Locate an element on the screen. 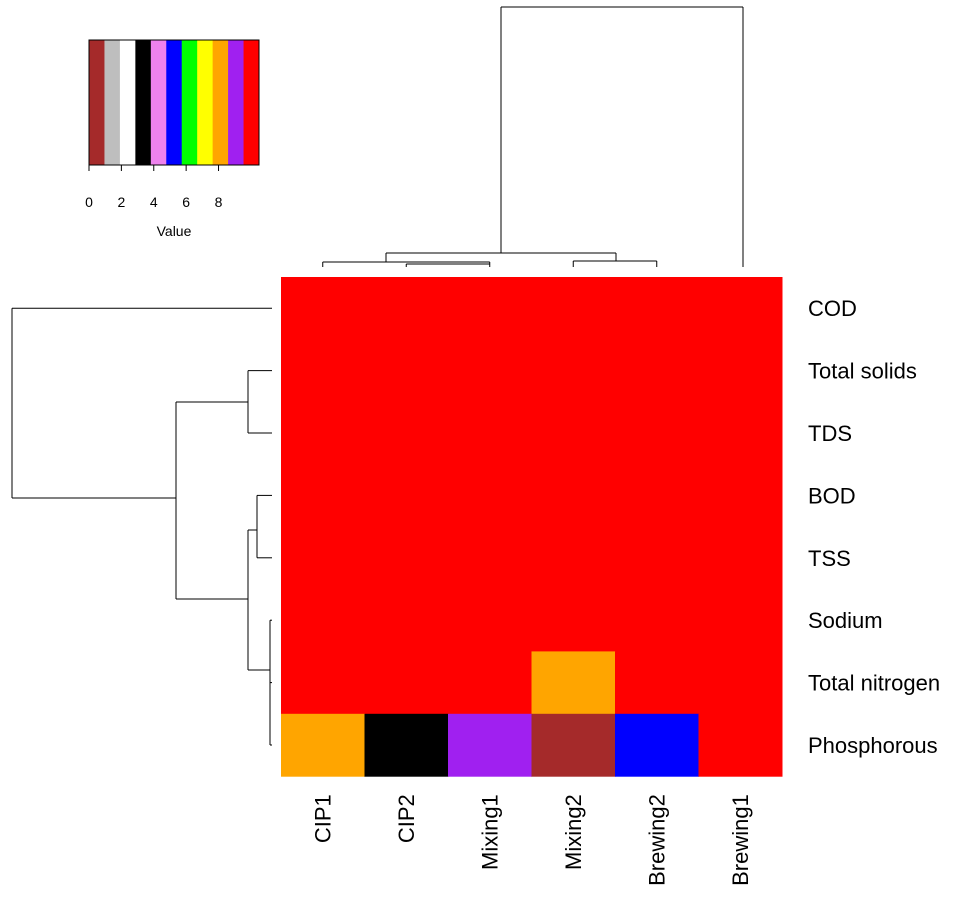 Image resolution: width=956 pixels, height=909 pixels. heatmap-cell-sodium-mixing2 is located at coordinates (573, 620).